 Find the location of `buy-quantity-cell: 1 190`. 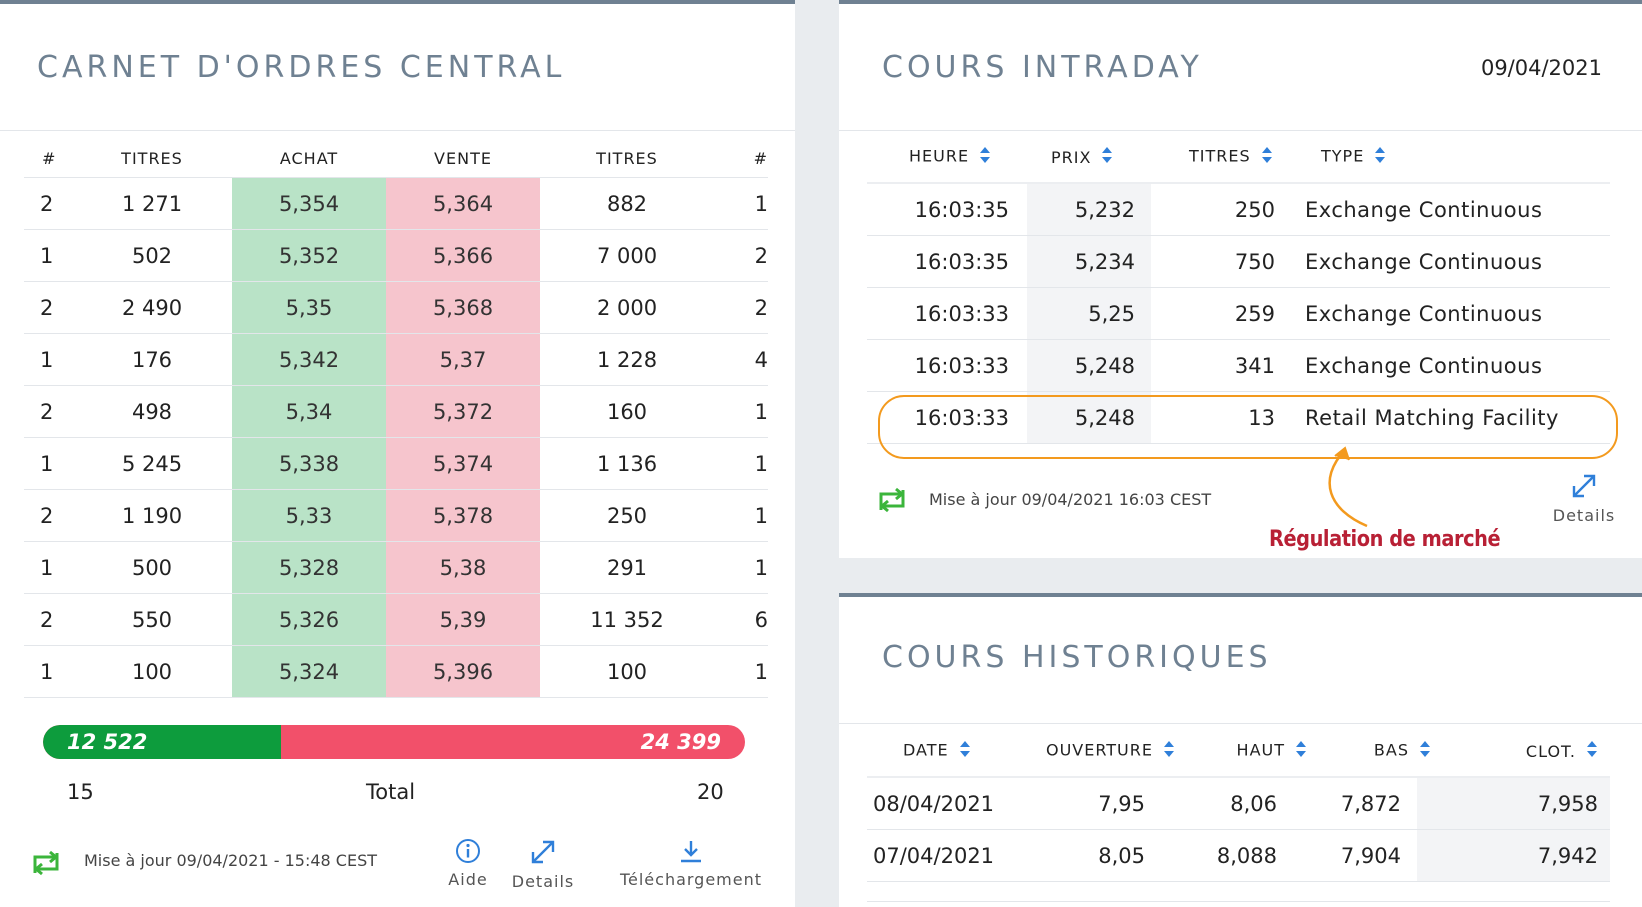

buy-quantity-cell: 1 190 is located at coordinates (152, 515).